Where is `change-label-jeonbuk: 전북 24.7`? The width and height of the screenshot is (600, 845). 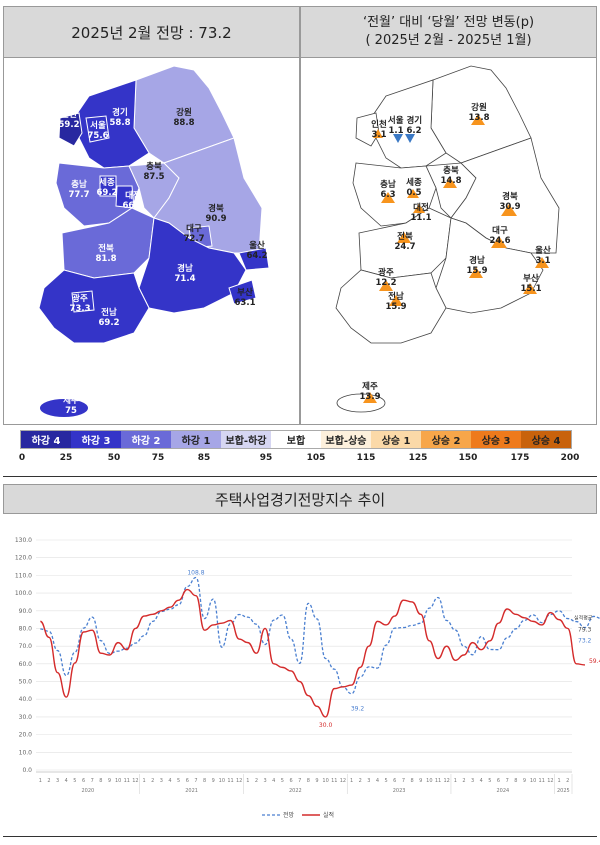 change-label-jeonbuk: 전북 24.7 is located at coordinates (405, 242).